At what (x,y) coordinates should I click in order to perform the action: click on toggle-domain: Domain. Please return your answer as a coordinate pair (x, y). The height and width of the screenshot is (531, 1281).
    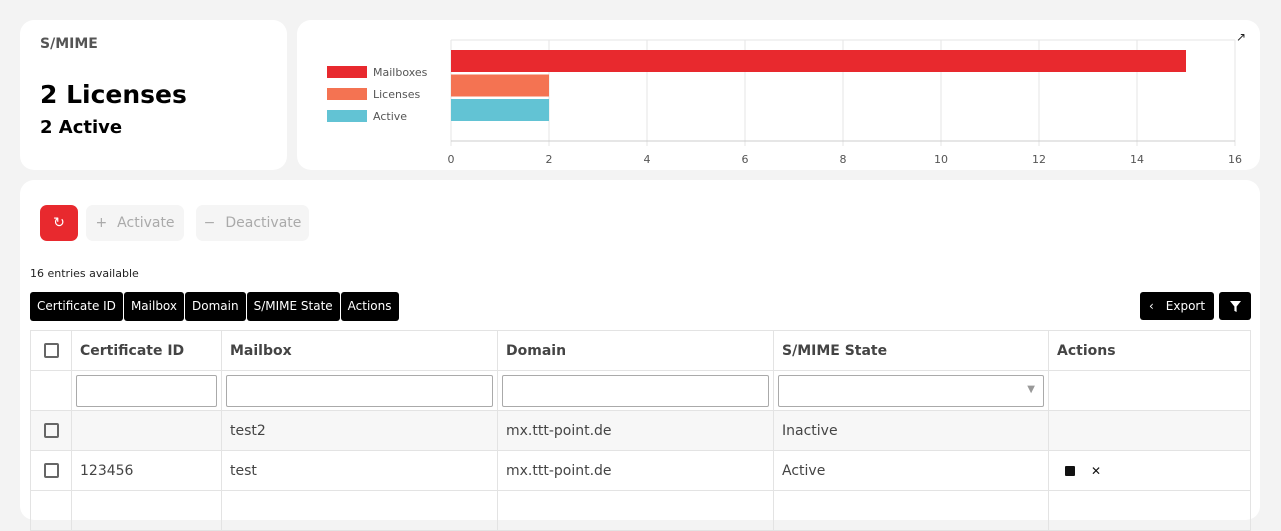
    Looking at the image, I should click on (215, 306).